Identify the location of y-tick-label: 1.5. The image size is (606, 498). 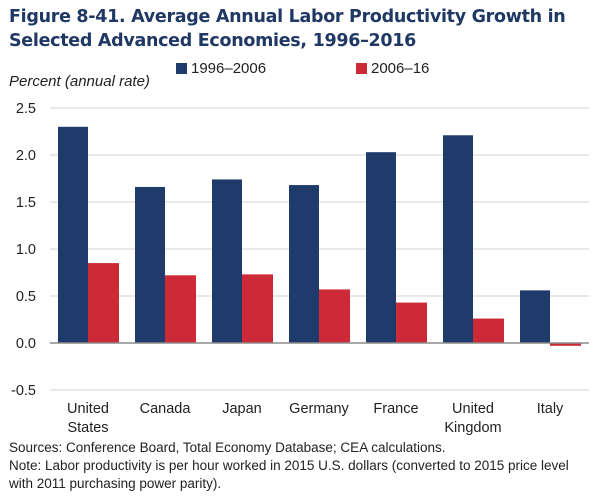
(26, 203).